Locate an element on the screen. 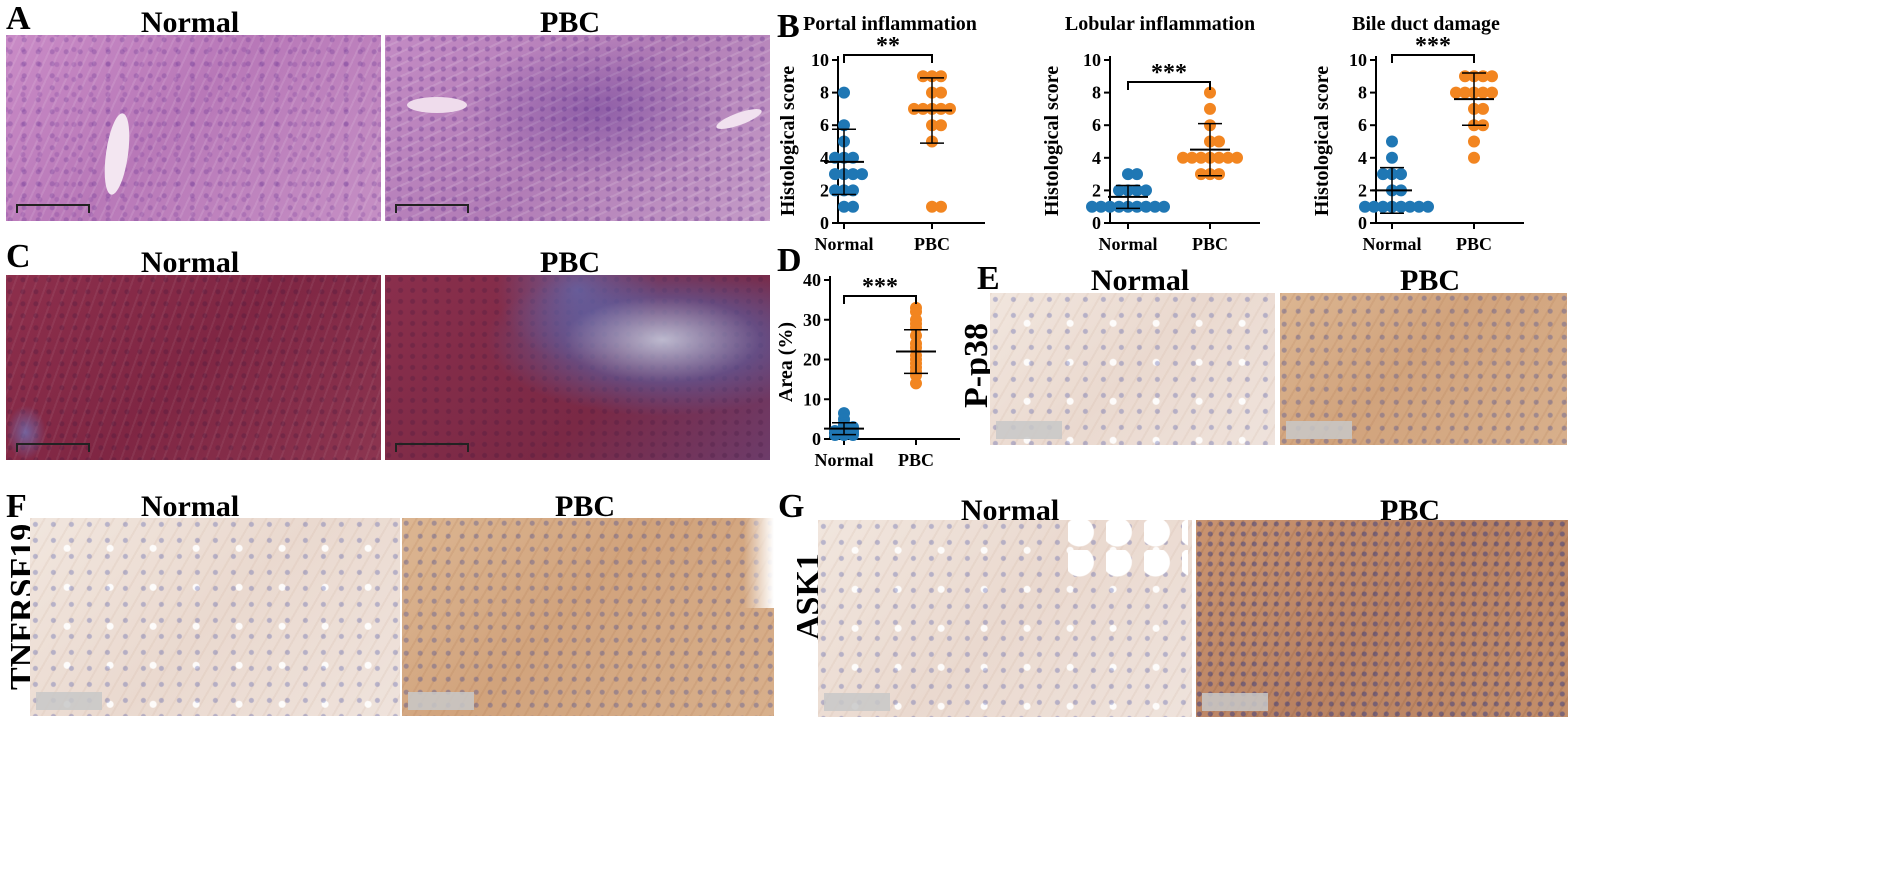  chart3-y-tick-label: 20 is located at coordinates (812, 360).